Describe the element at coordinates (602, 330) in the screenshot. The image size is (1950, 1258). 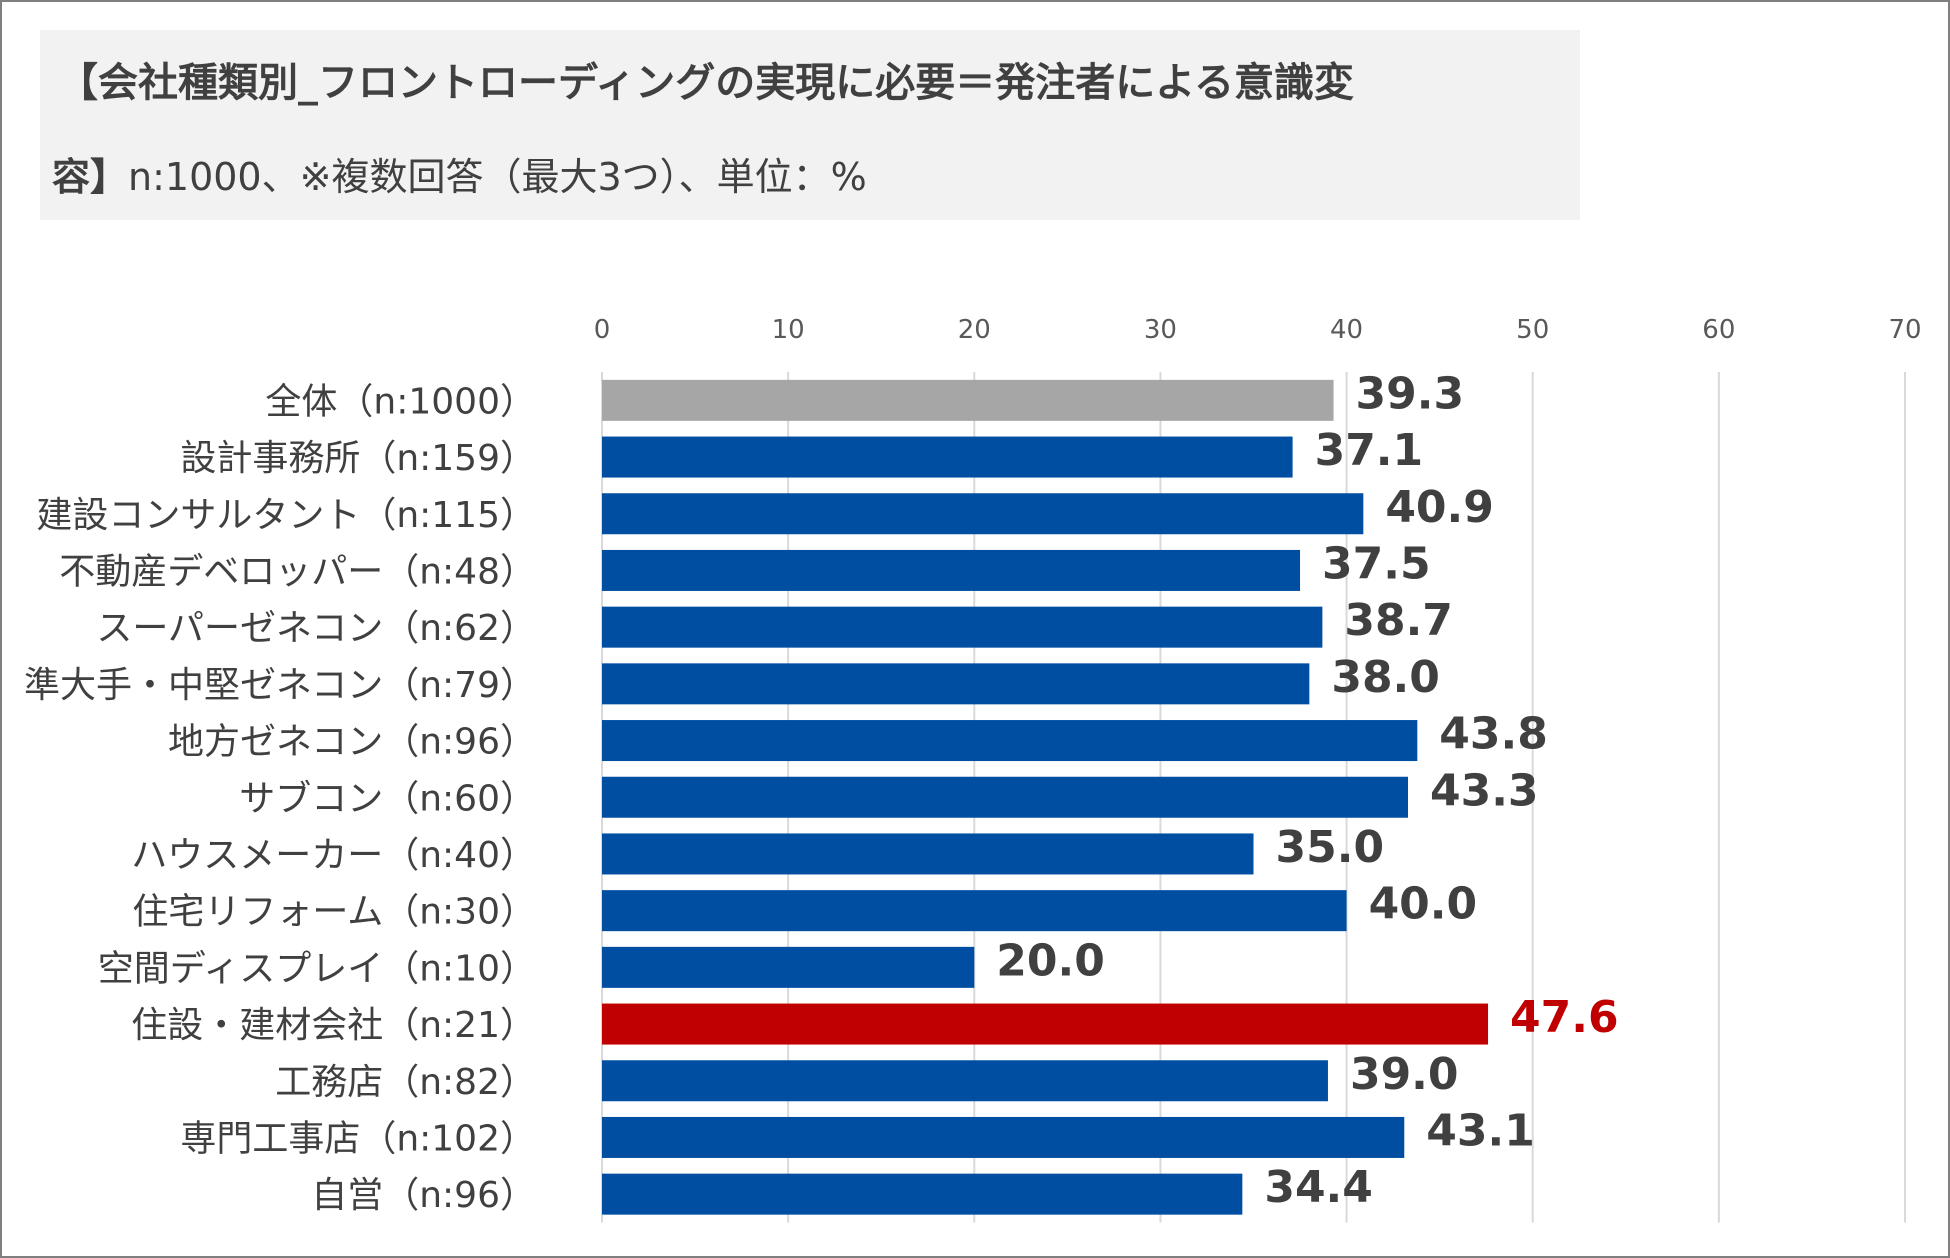
I see `x-tick-label-0: 0` at that location.